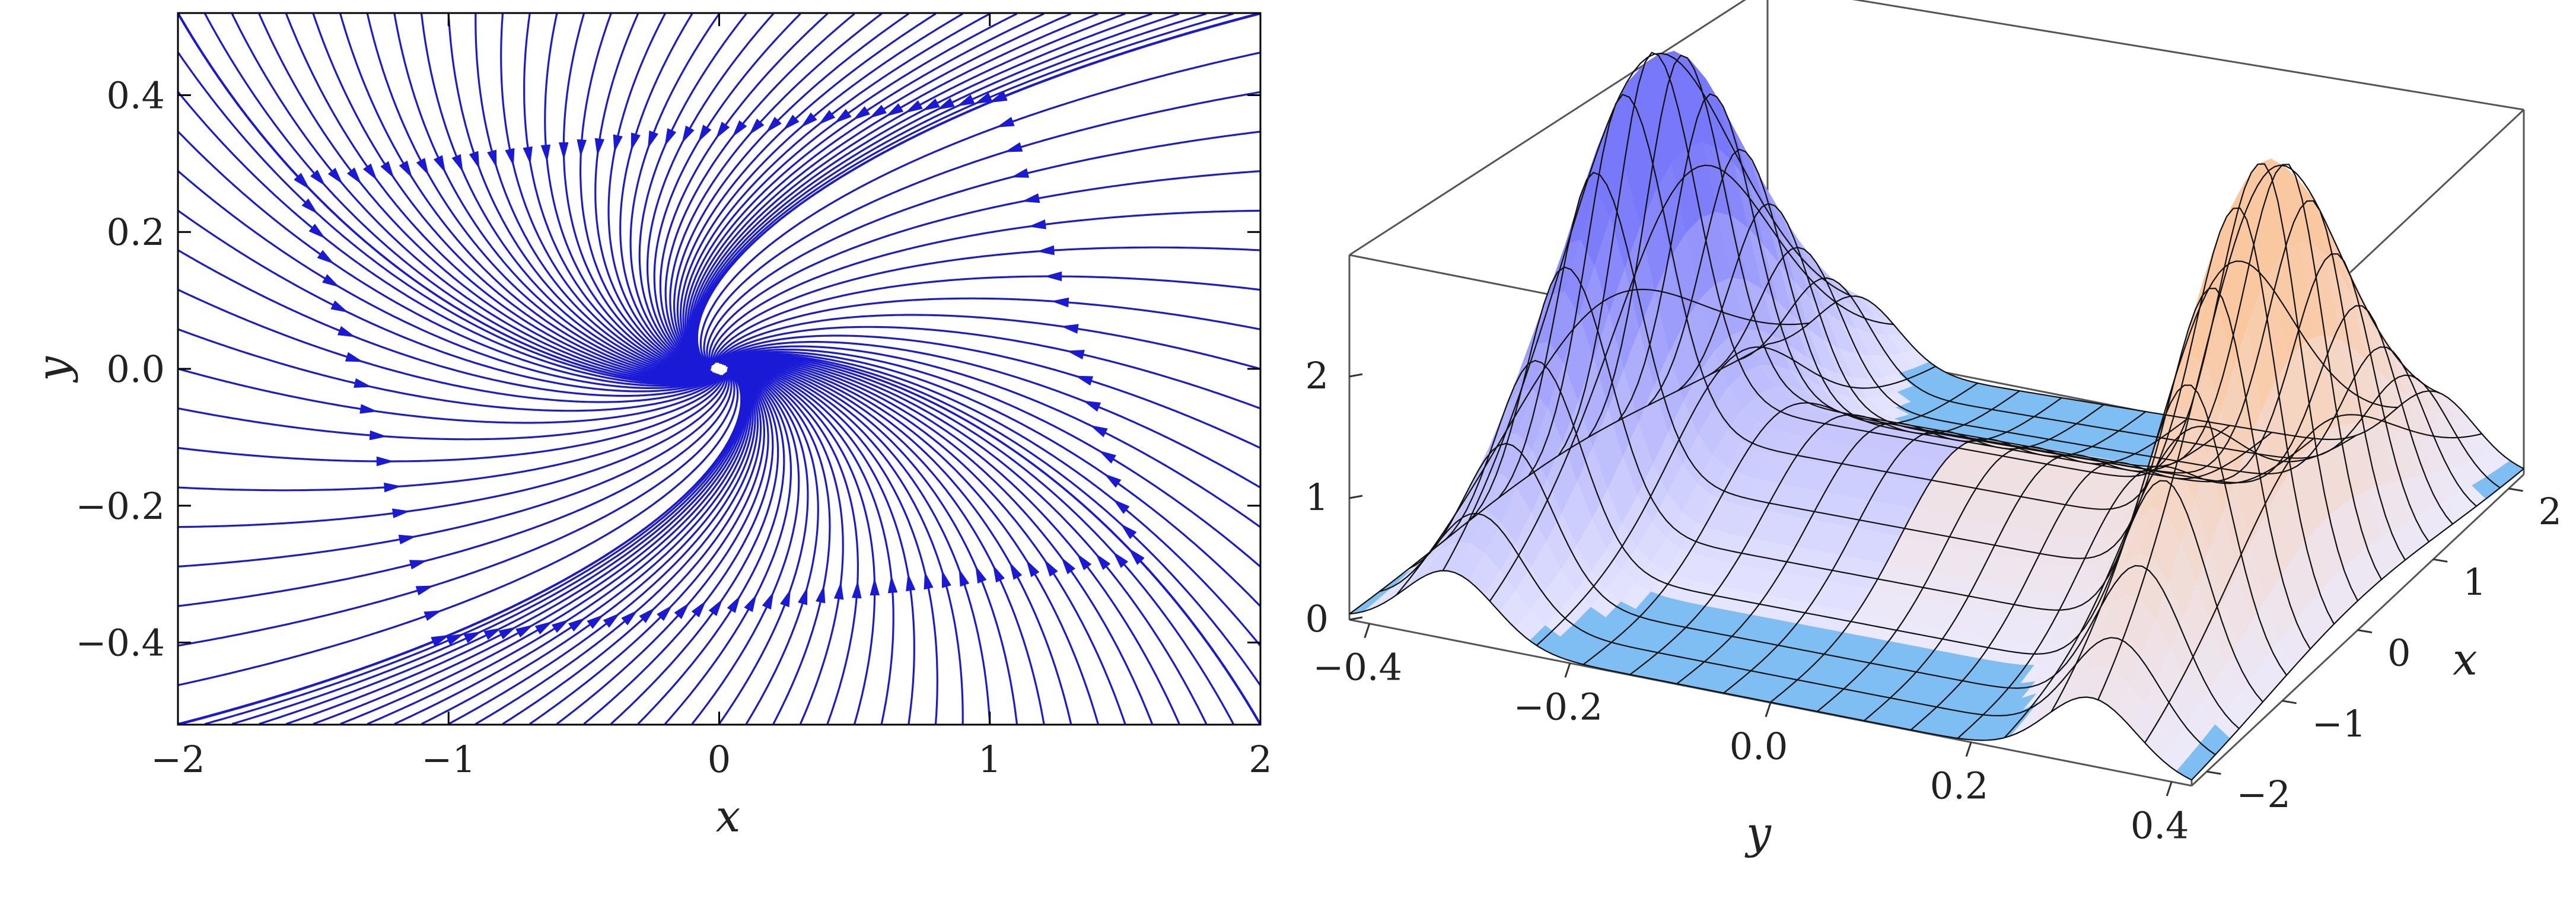 This screenshot has height=915, width=2576. Describe the element at coordinates (1317, 619) in the screenshot. I see `z-tick-label: 0` at that location.